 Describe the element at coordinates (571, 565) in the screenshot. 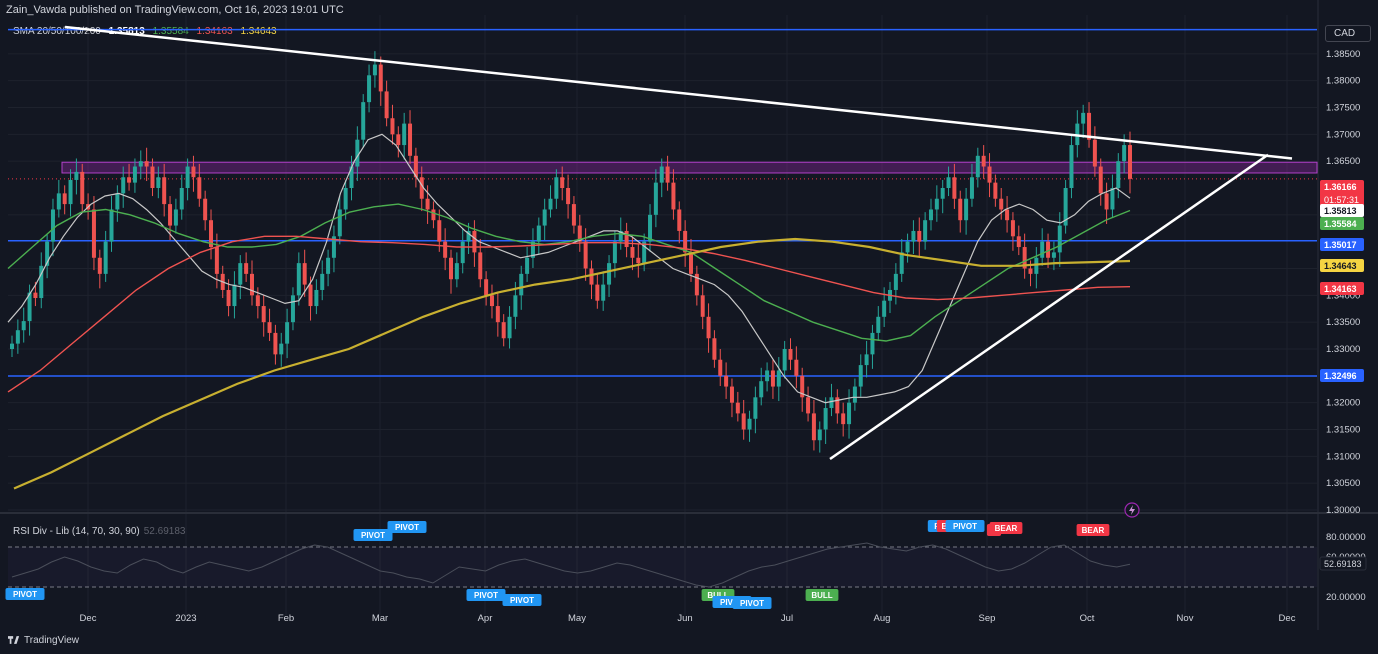

I see `rsi-line` at that location.